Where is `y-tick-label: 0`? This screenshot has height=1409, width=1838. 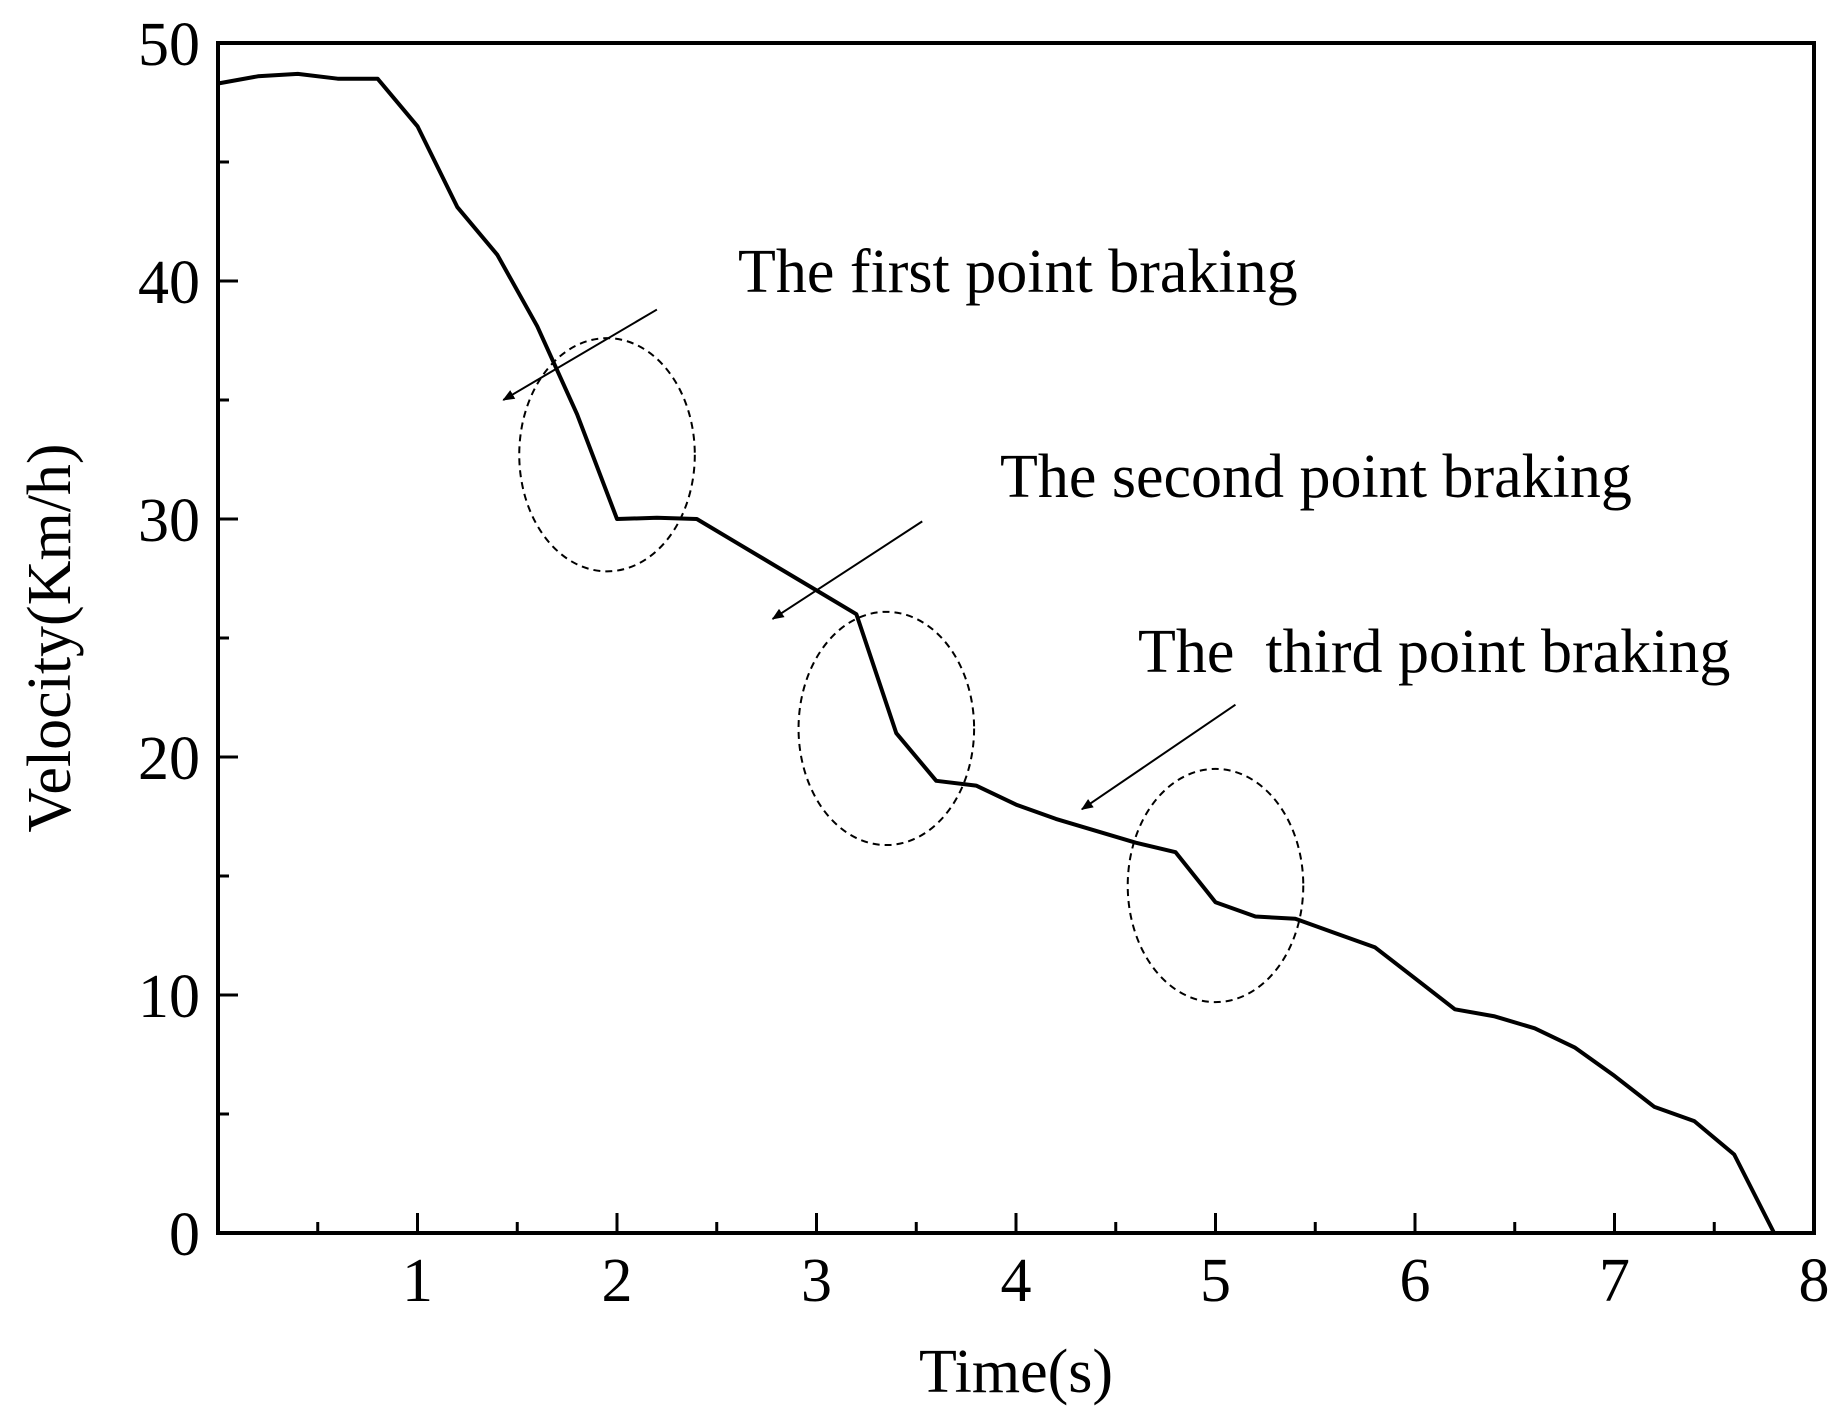 y-tick-label: 0 is located at coordinates (184, 1235).